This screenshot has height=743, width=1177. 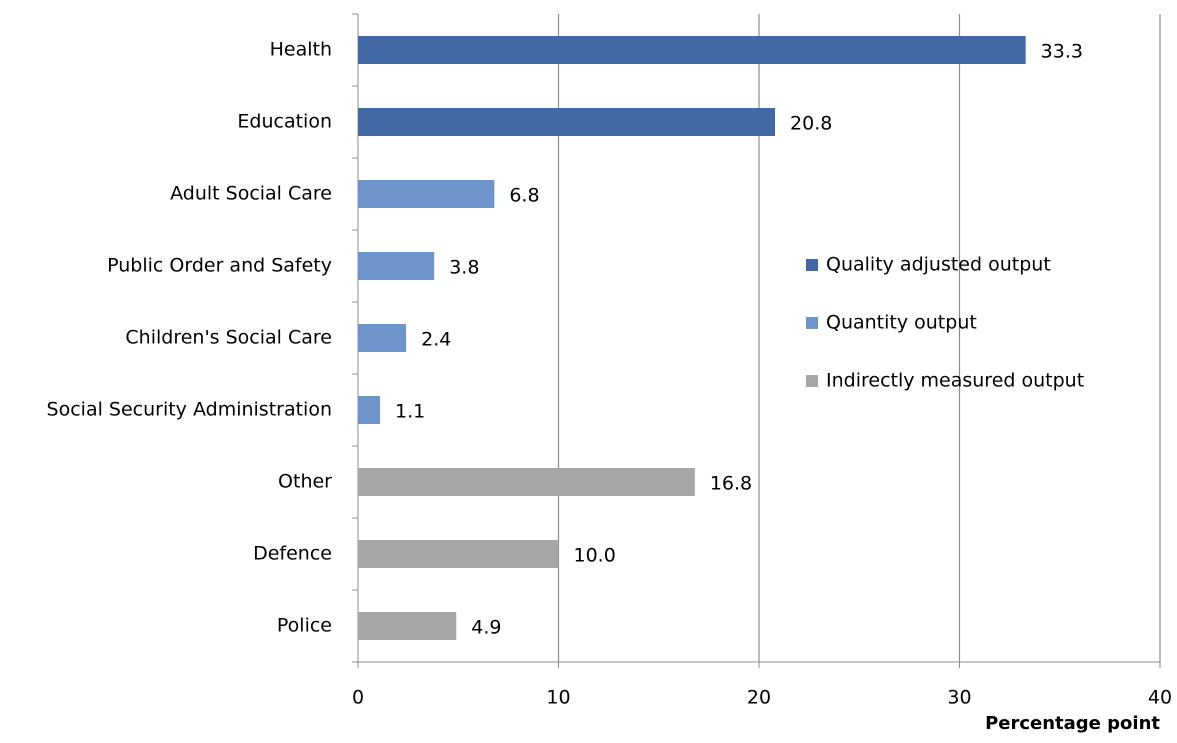 What do you see at coordinates (305, 482) in the screenshot?
I see `y-tick-label: Other` at bounding box center [305, 482].